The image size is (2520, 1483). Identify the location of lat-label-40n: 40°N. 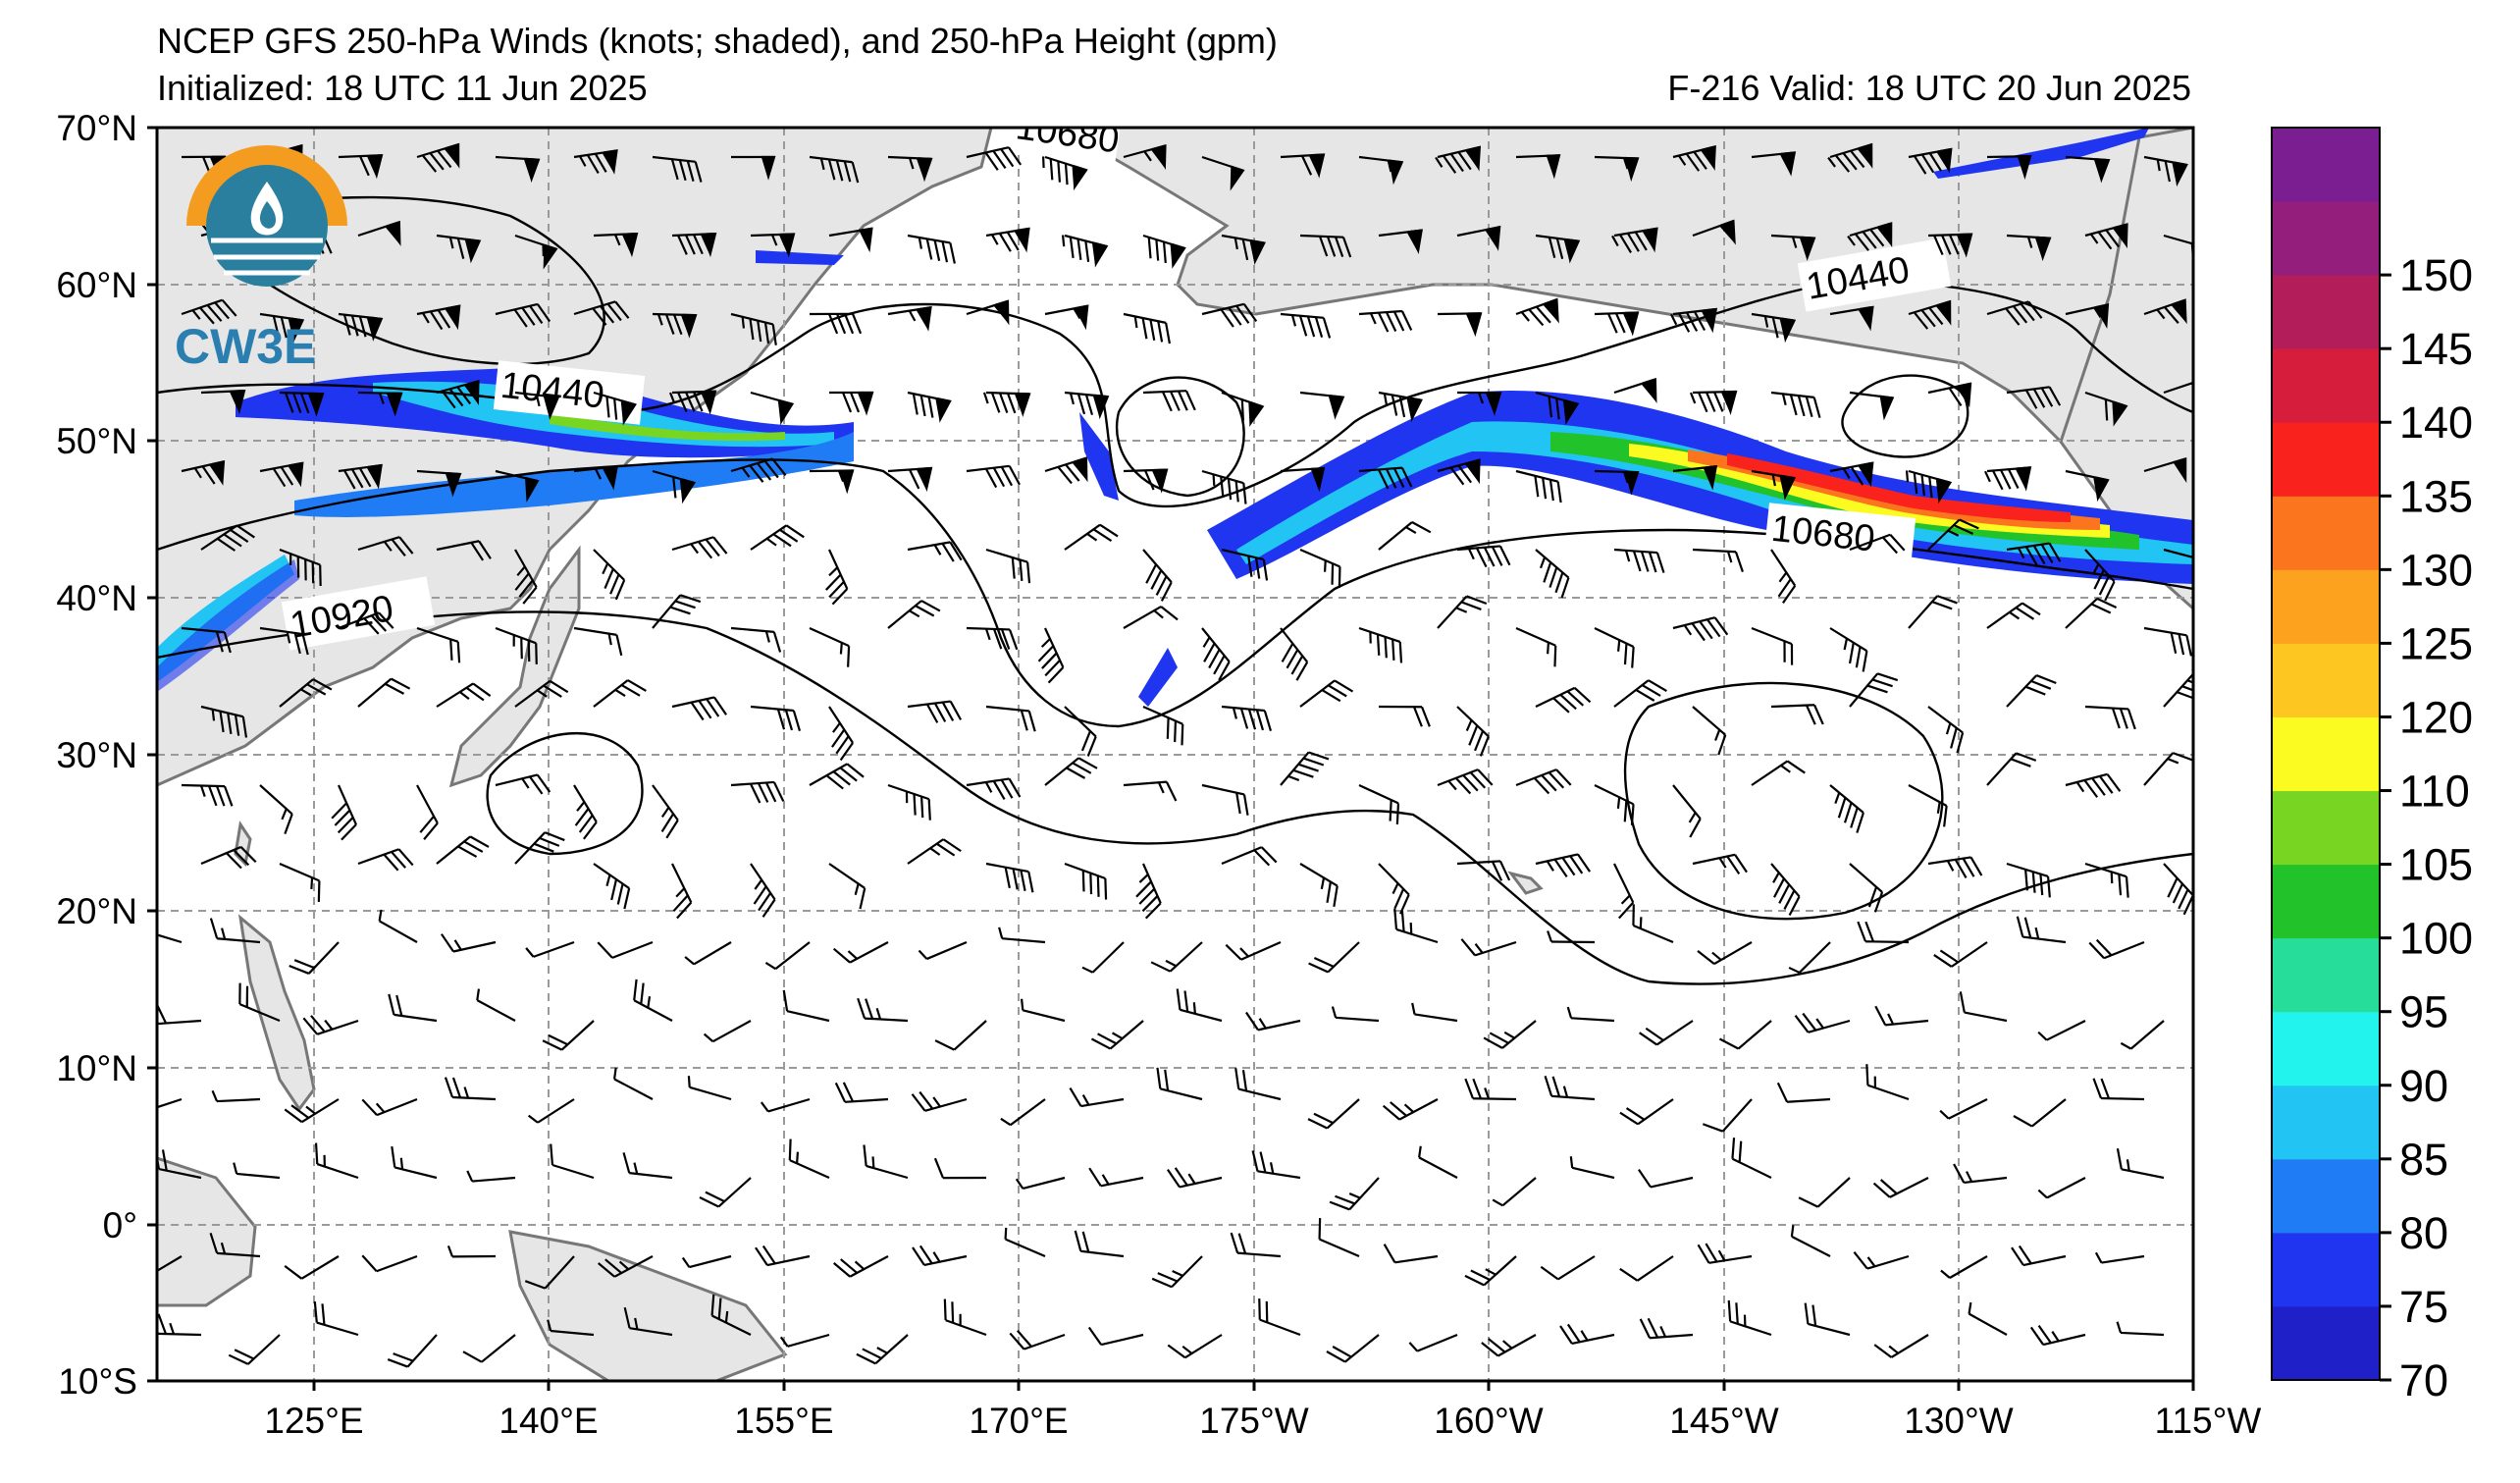
(96, 598).